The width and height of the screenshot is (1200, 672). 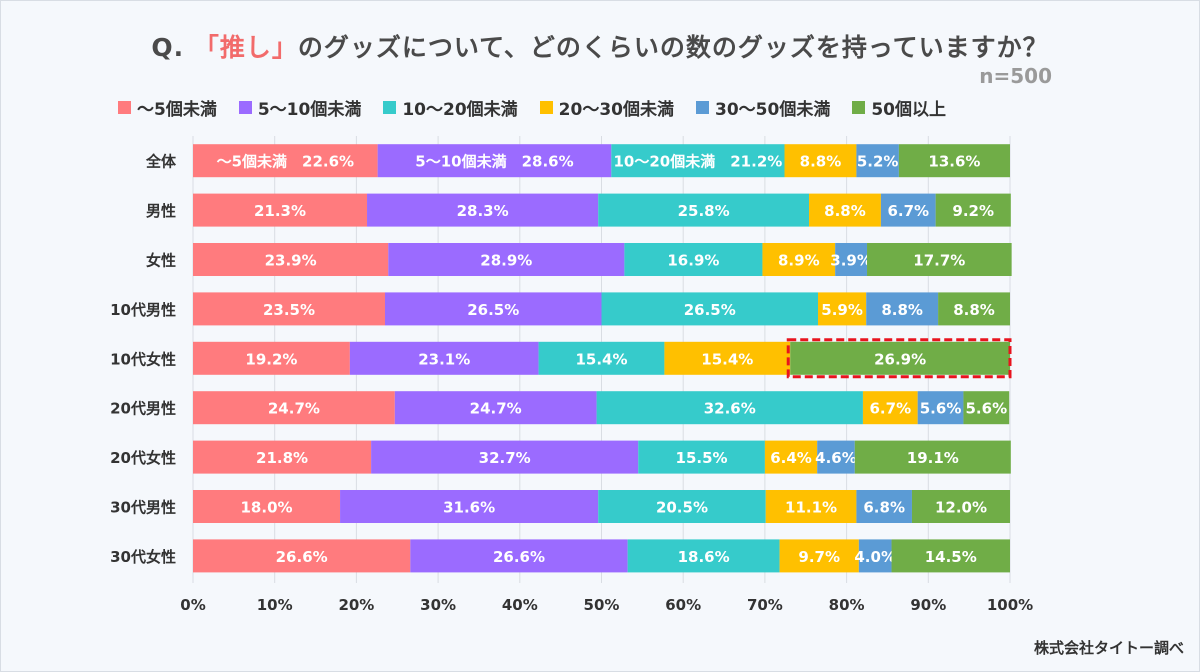 I want to click on data-label: 28.3%, so click(x=483, y=211).